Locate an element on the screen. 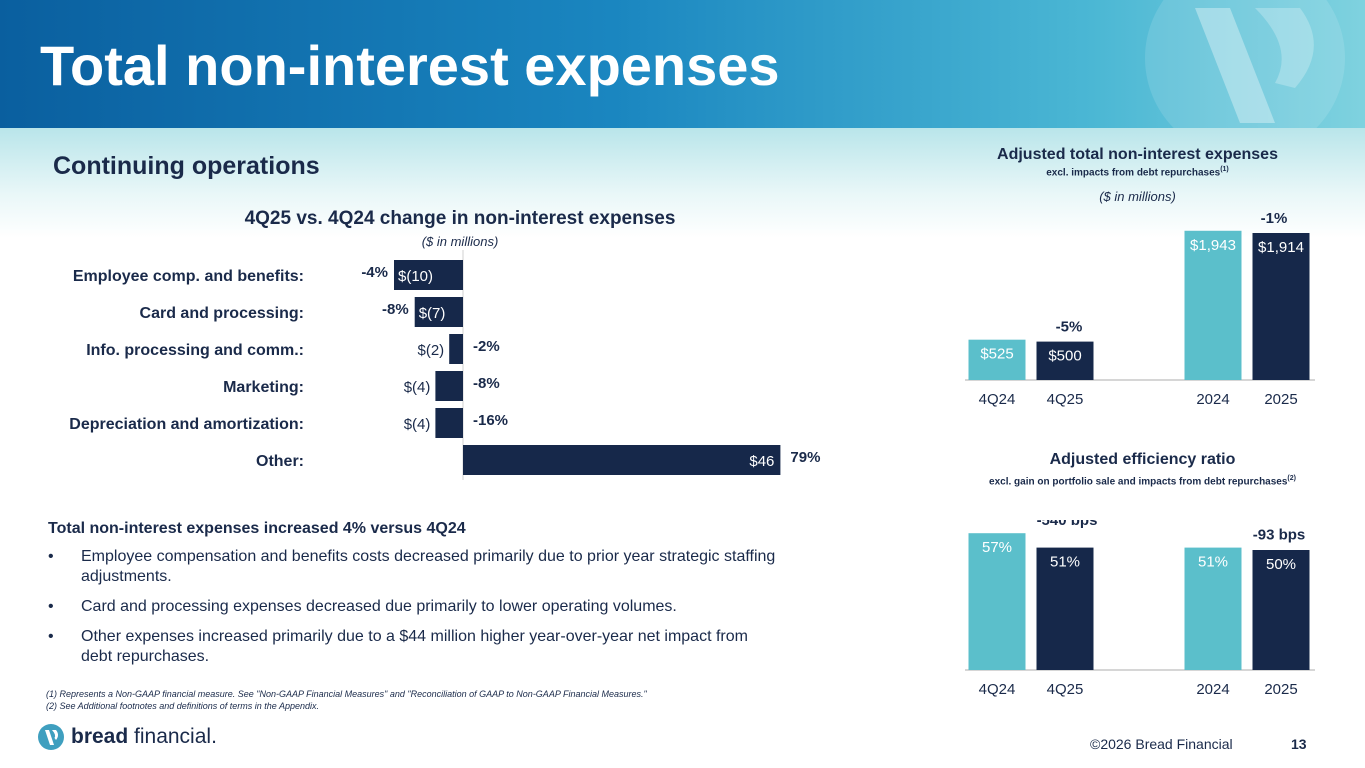 This screenshot has height=768, width=1365. brand-wordmark: bread financial. is located at coordinates (144, 736).